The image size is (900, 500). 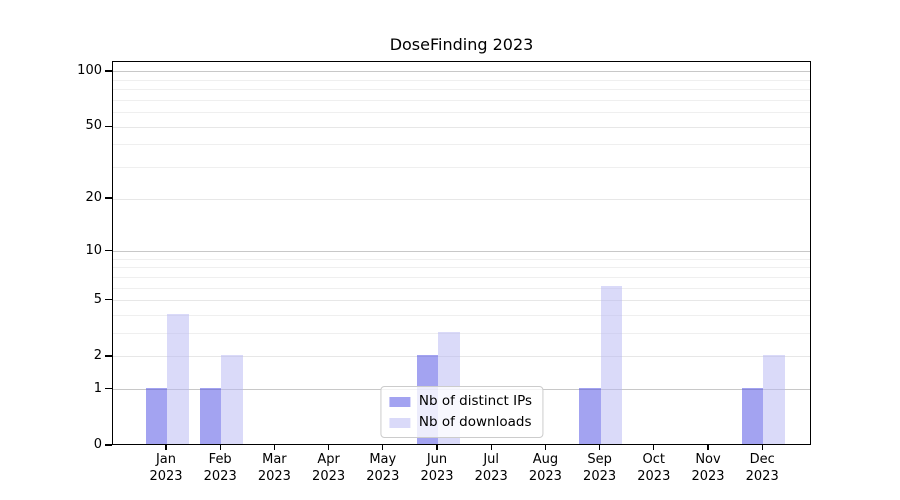 I want to click on y-tick-label-20: 20, so click(x=93, y=198).